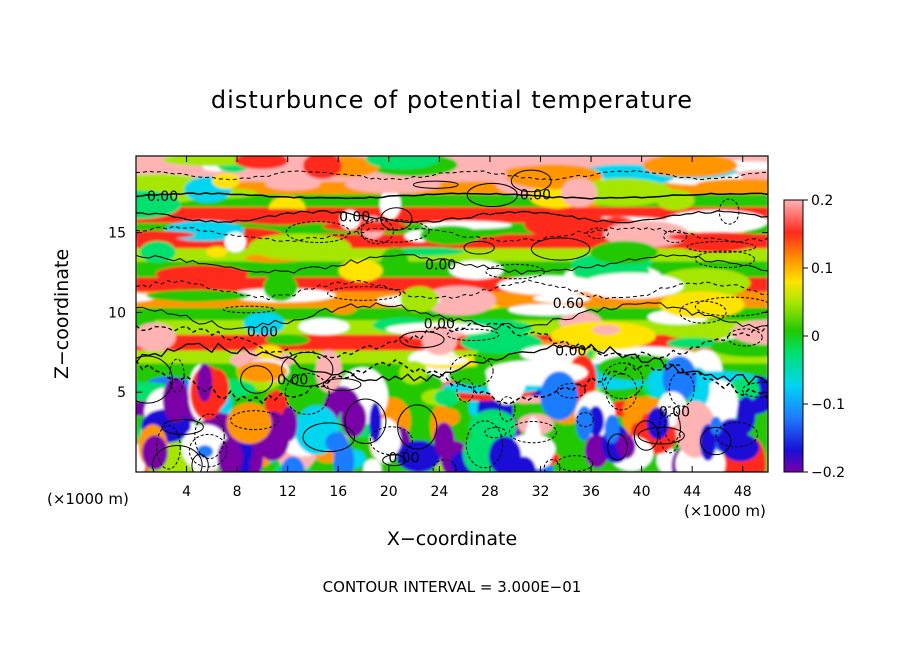  What do you see at coordinates (828, 405) in the screenshot?
I see `colorbar-tick-label: −0.1` at bounding box center [828, 405].